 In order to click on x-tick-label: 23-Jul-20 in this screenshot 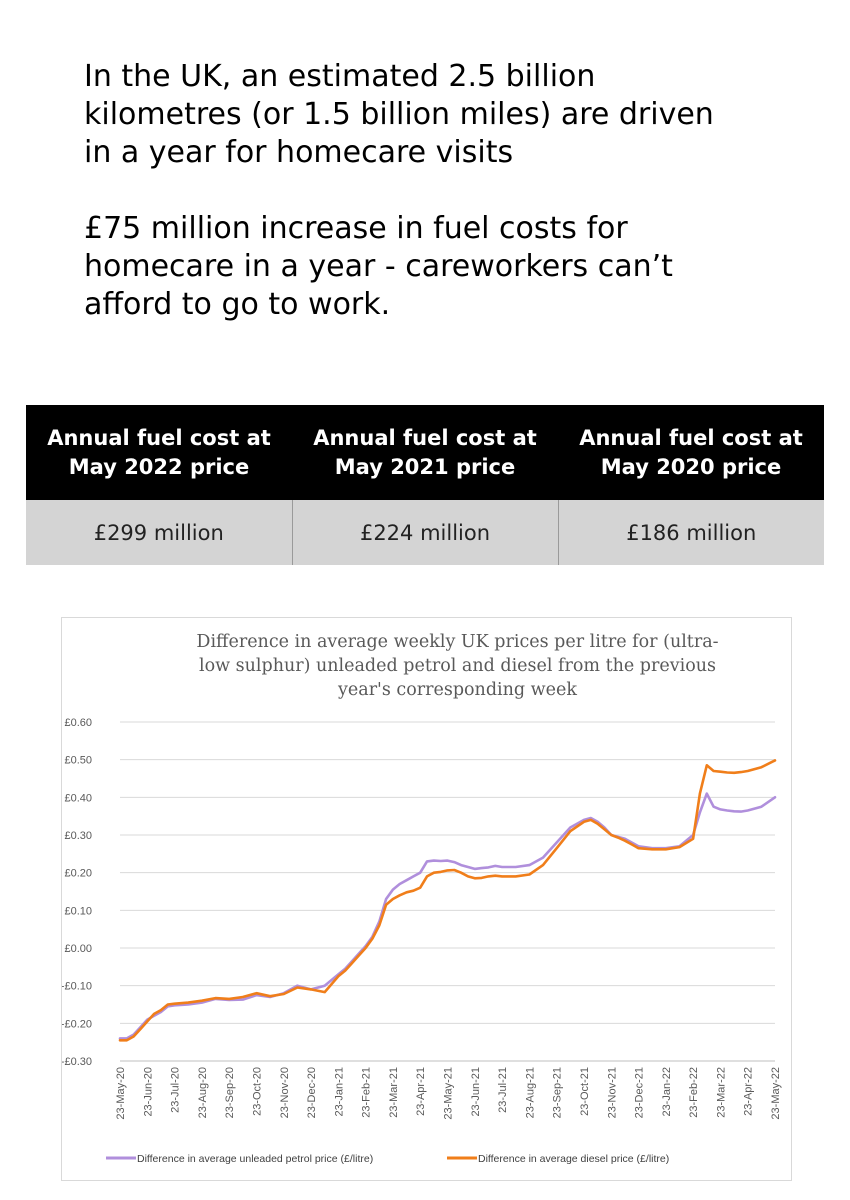, I will do `click(176, 1090)`.